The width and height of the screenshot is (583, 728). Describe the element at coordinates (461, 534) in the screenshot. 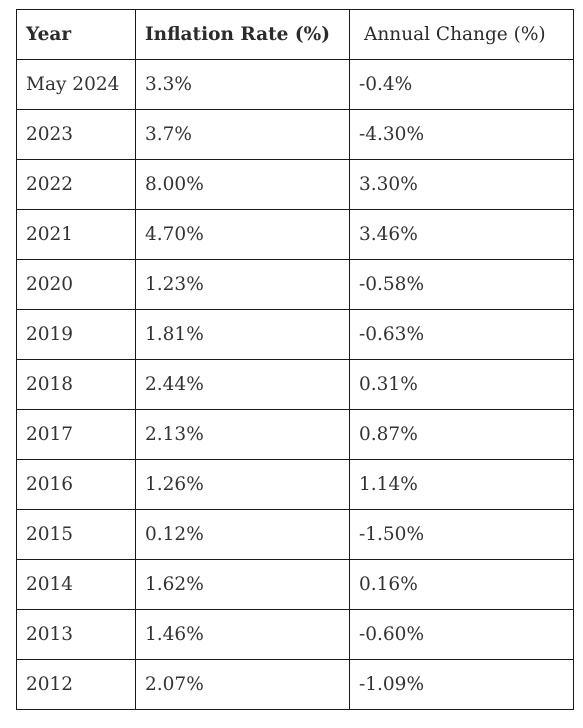

I see `cell-annual-change: -1.50%` at that location.